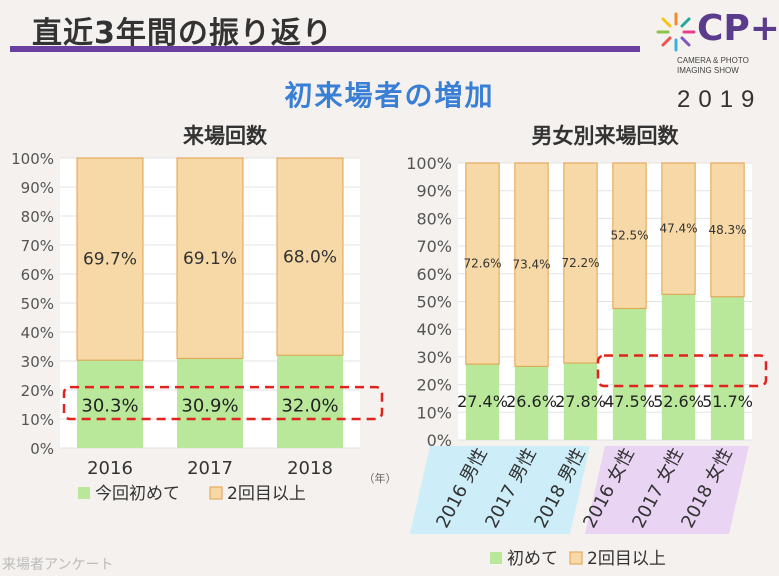 Image resolution: width=779 pixels, height=576 pixels. What do you see at coordinates (42, 449) in the screenshot?
I see `chart1-ytick-label: 0%` at bounding box center [42, 449].